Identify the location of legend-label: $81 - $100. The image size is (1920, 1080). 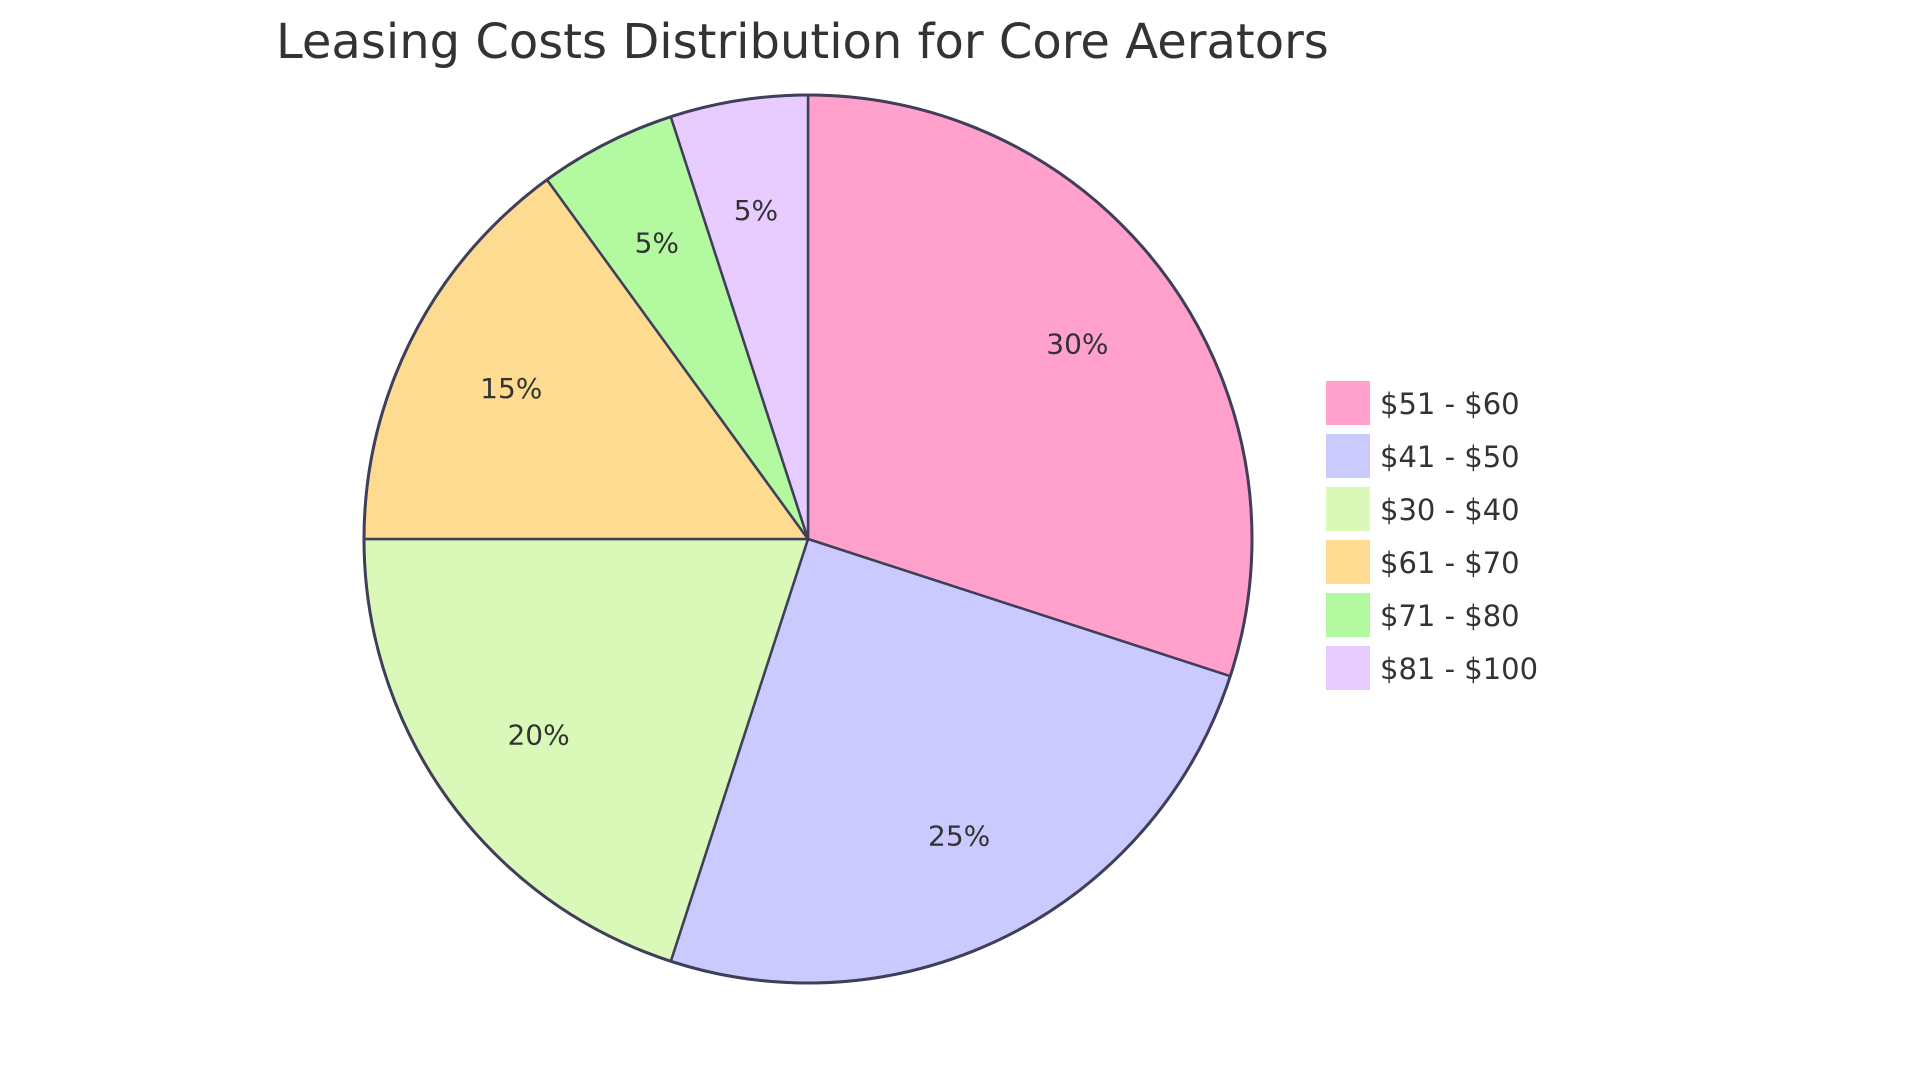
(1459, 669).